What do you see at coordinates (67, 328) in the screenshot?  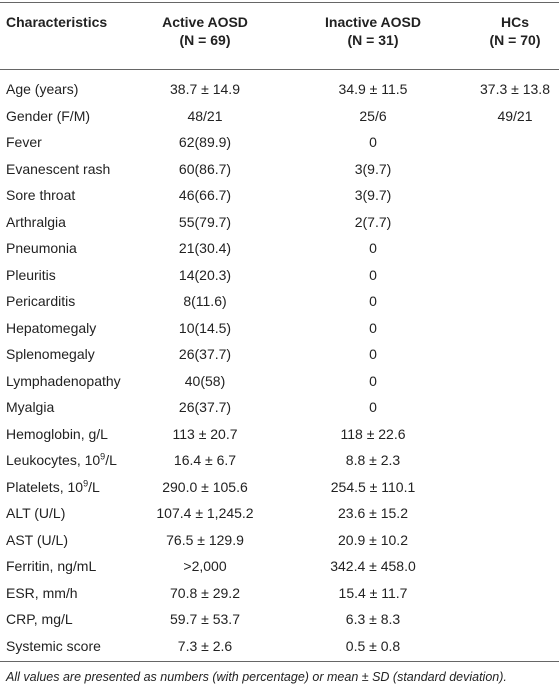 I see `row-label: Hepatomegaly` at bounding box center [67, 328].